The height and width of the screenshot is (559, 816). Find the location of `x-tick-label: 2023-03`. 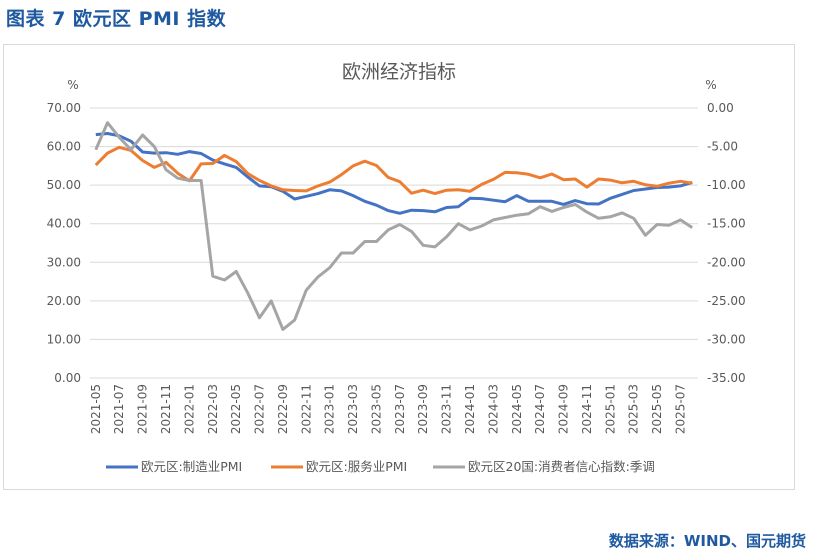

x-tick-label: 2023-03 is located at coordinates (353, 409).